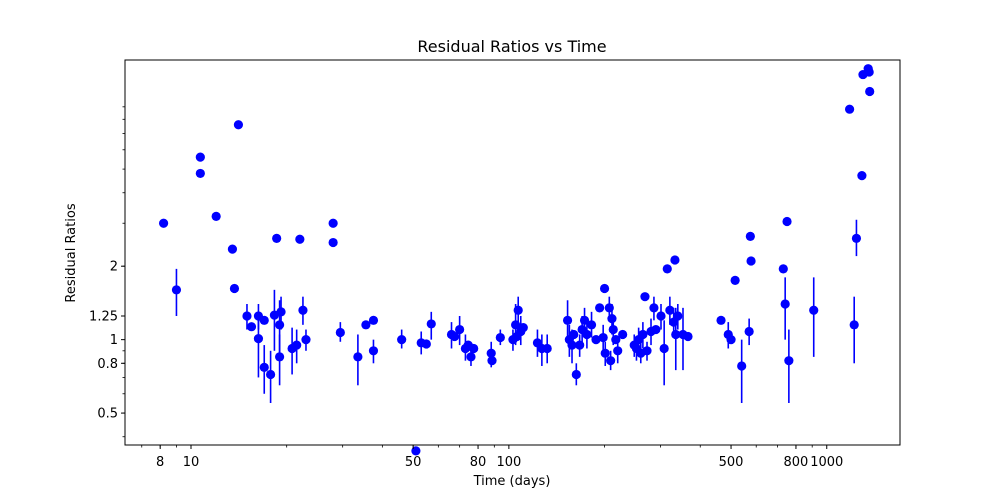  Describe the element at coordinates (107, 364) in the screenshot. I see `y-tick-label: 0.8` at that location.